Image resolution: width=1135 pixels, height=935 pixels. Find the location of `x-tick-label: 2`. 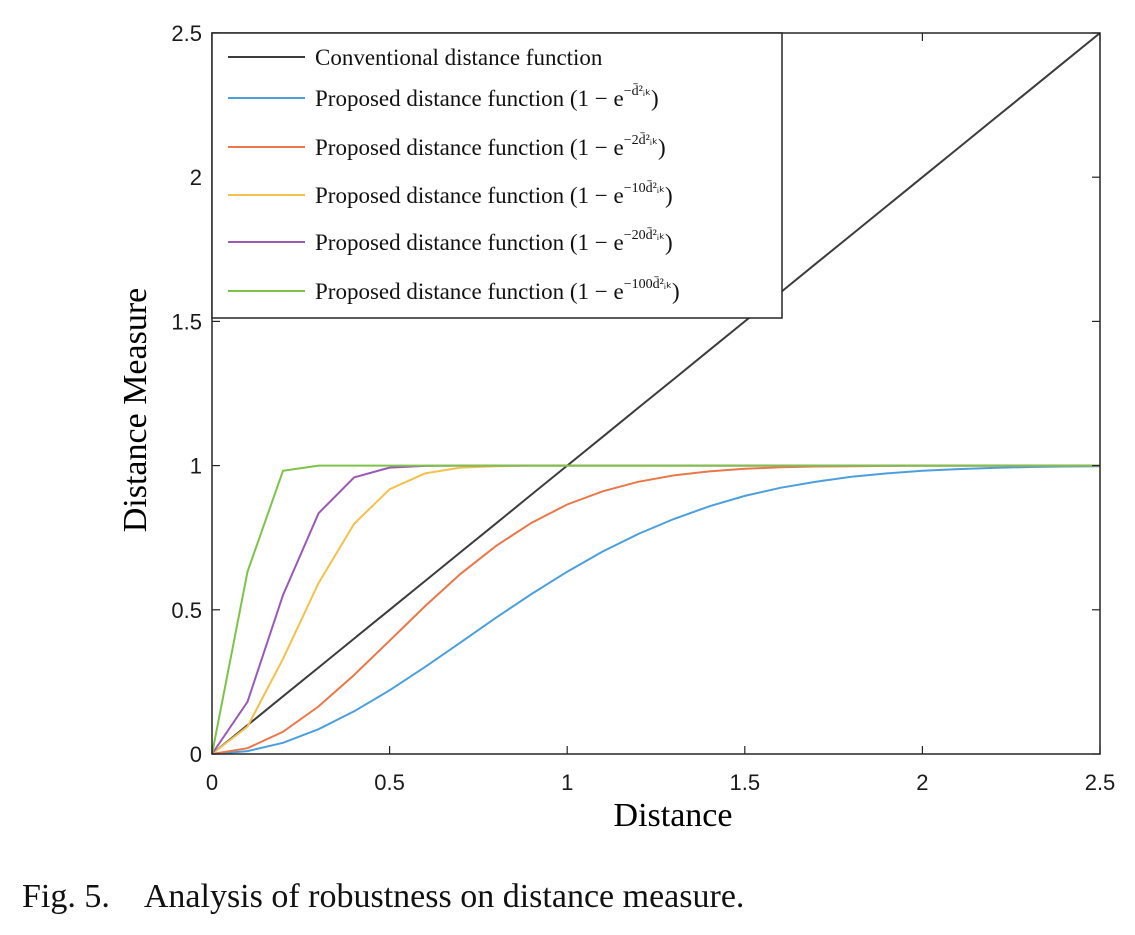

x-tick-label: 2 is located at coordinates (922, 782).